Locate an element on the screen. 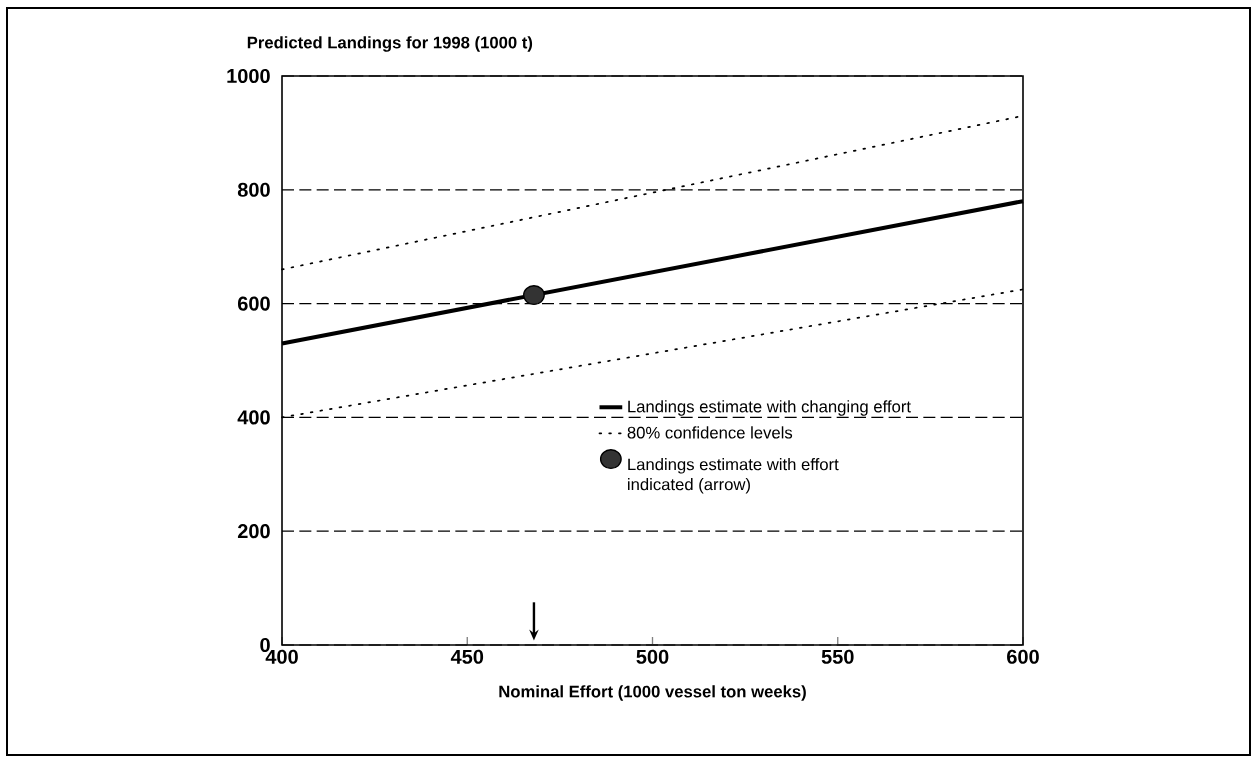 The height and width of the screenshot is (763, 1258). y-tick-label: 800 is located at coordinates (253, 189).